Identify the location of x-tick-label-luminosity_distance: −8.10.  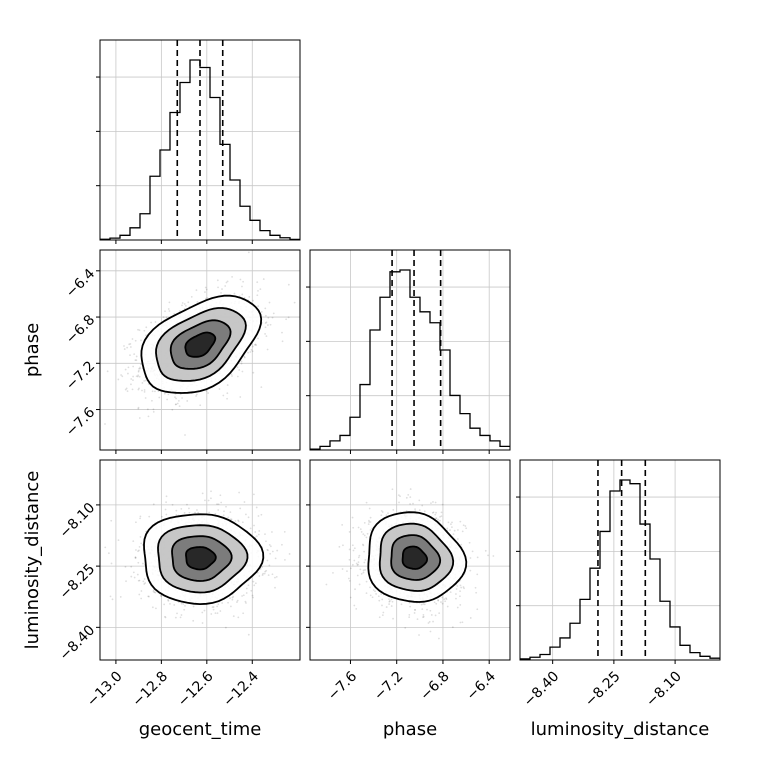
(664, 689).